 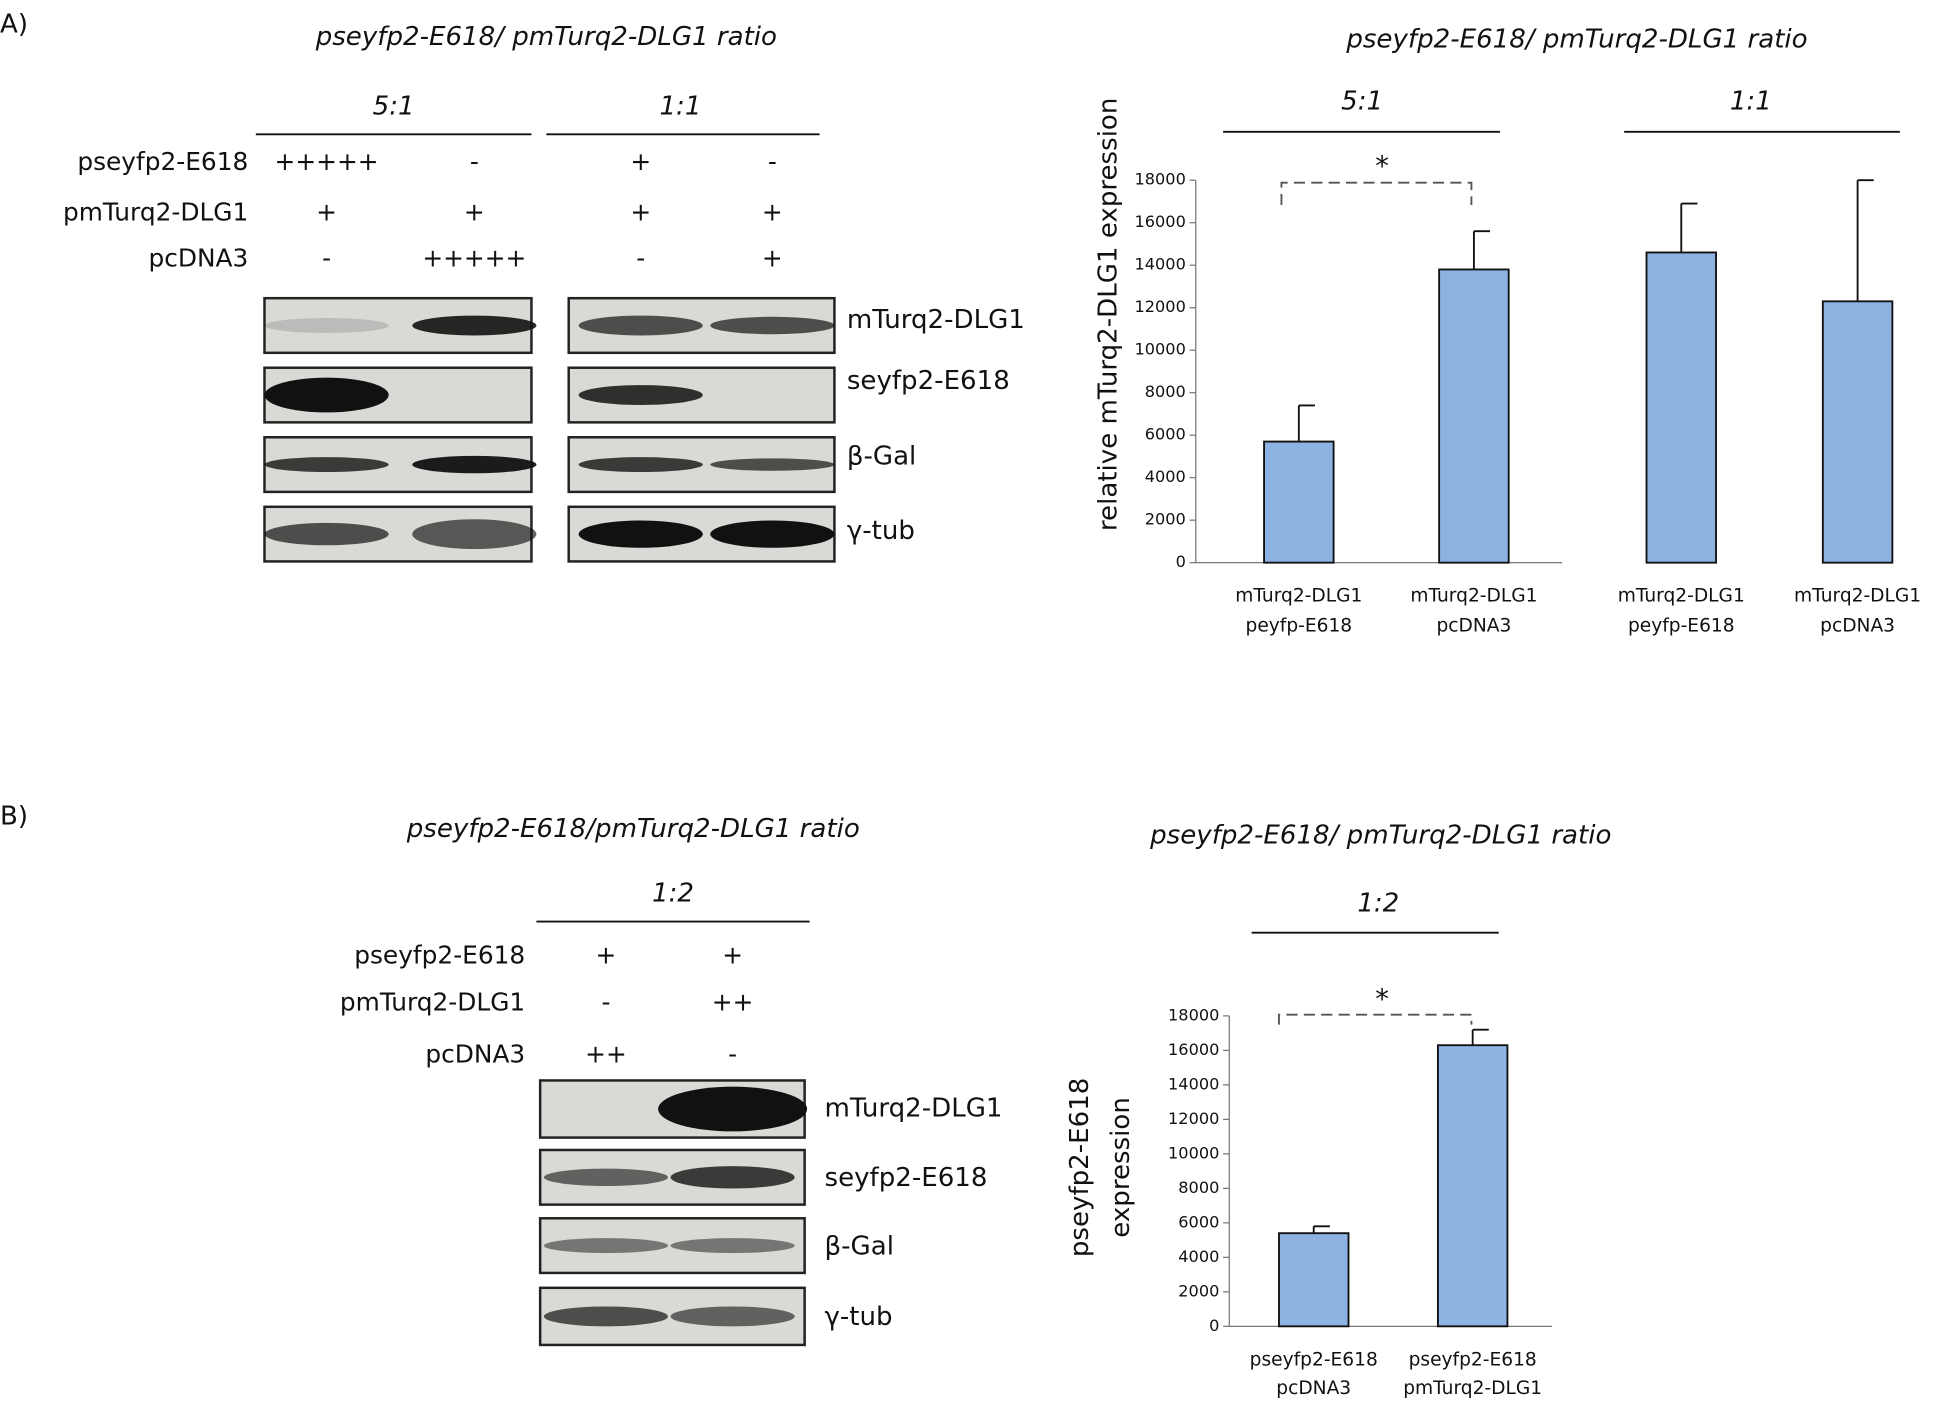 I want to click on ratio-label: 5:1, so click(x=394, y=106).